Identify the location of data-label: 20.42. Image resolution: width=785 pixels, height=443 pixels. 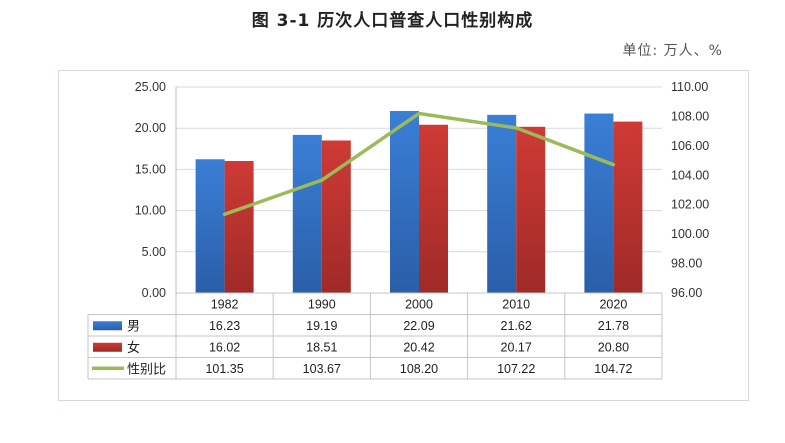
(418, 347).